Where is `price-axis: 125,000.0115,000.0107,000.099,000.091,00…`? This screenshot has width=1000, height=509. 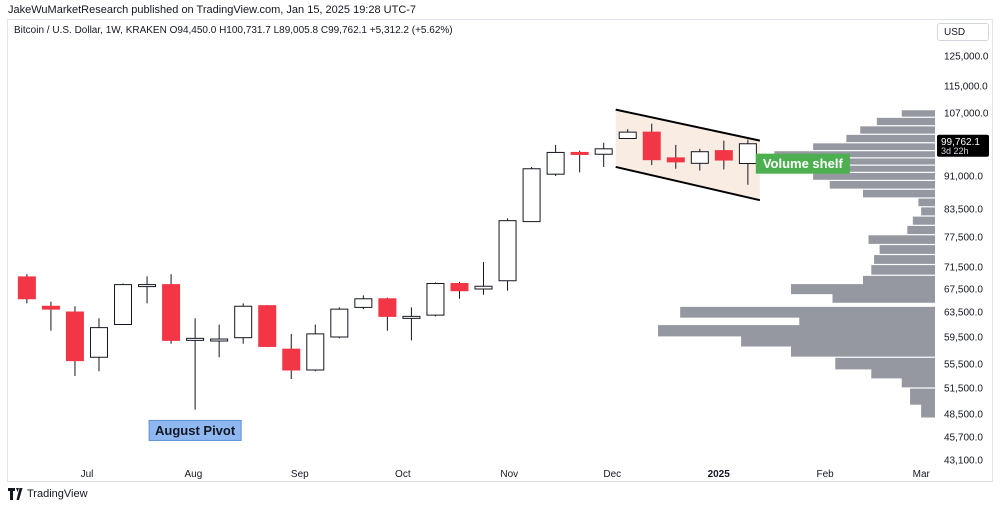 price-axis: 125,000.0115,000.0107,000.099,000.091,00… is located at coordinates (963, 259).